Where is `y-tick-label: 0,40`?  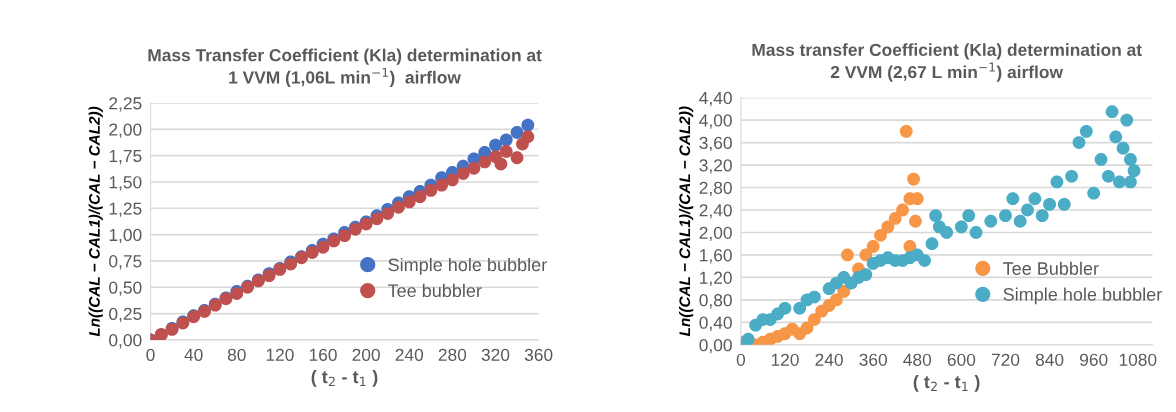
y-tick-label: 0,40 is located at coordinates (715, 323).